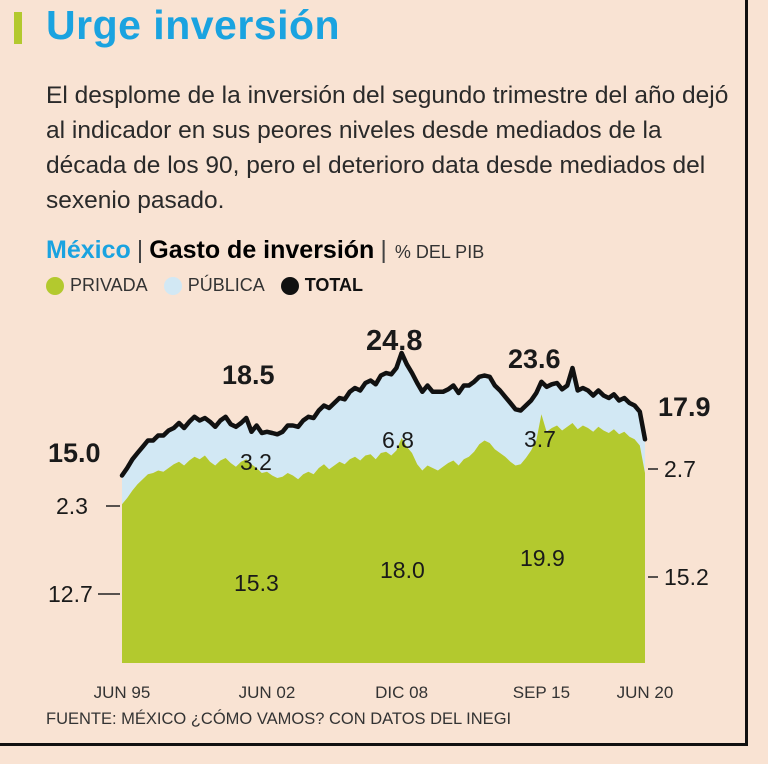 This screenshot has width=768, height=764. What do you see at coordinates (122, 692) in the screenshot?
I see `x-tick-label: JUN 95` at bounding box center [122, 692].